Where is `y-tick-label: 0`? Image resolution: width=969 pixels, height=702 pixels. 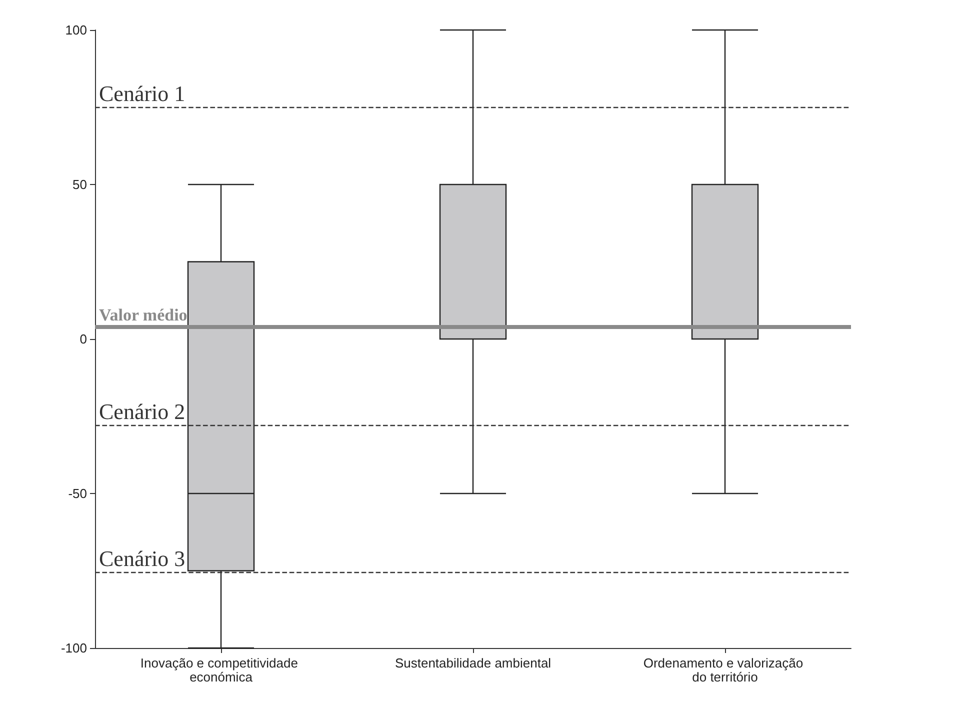
y-tick-label: 0 is located at coordinates (83, 339).